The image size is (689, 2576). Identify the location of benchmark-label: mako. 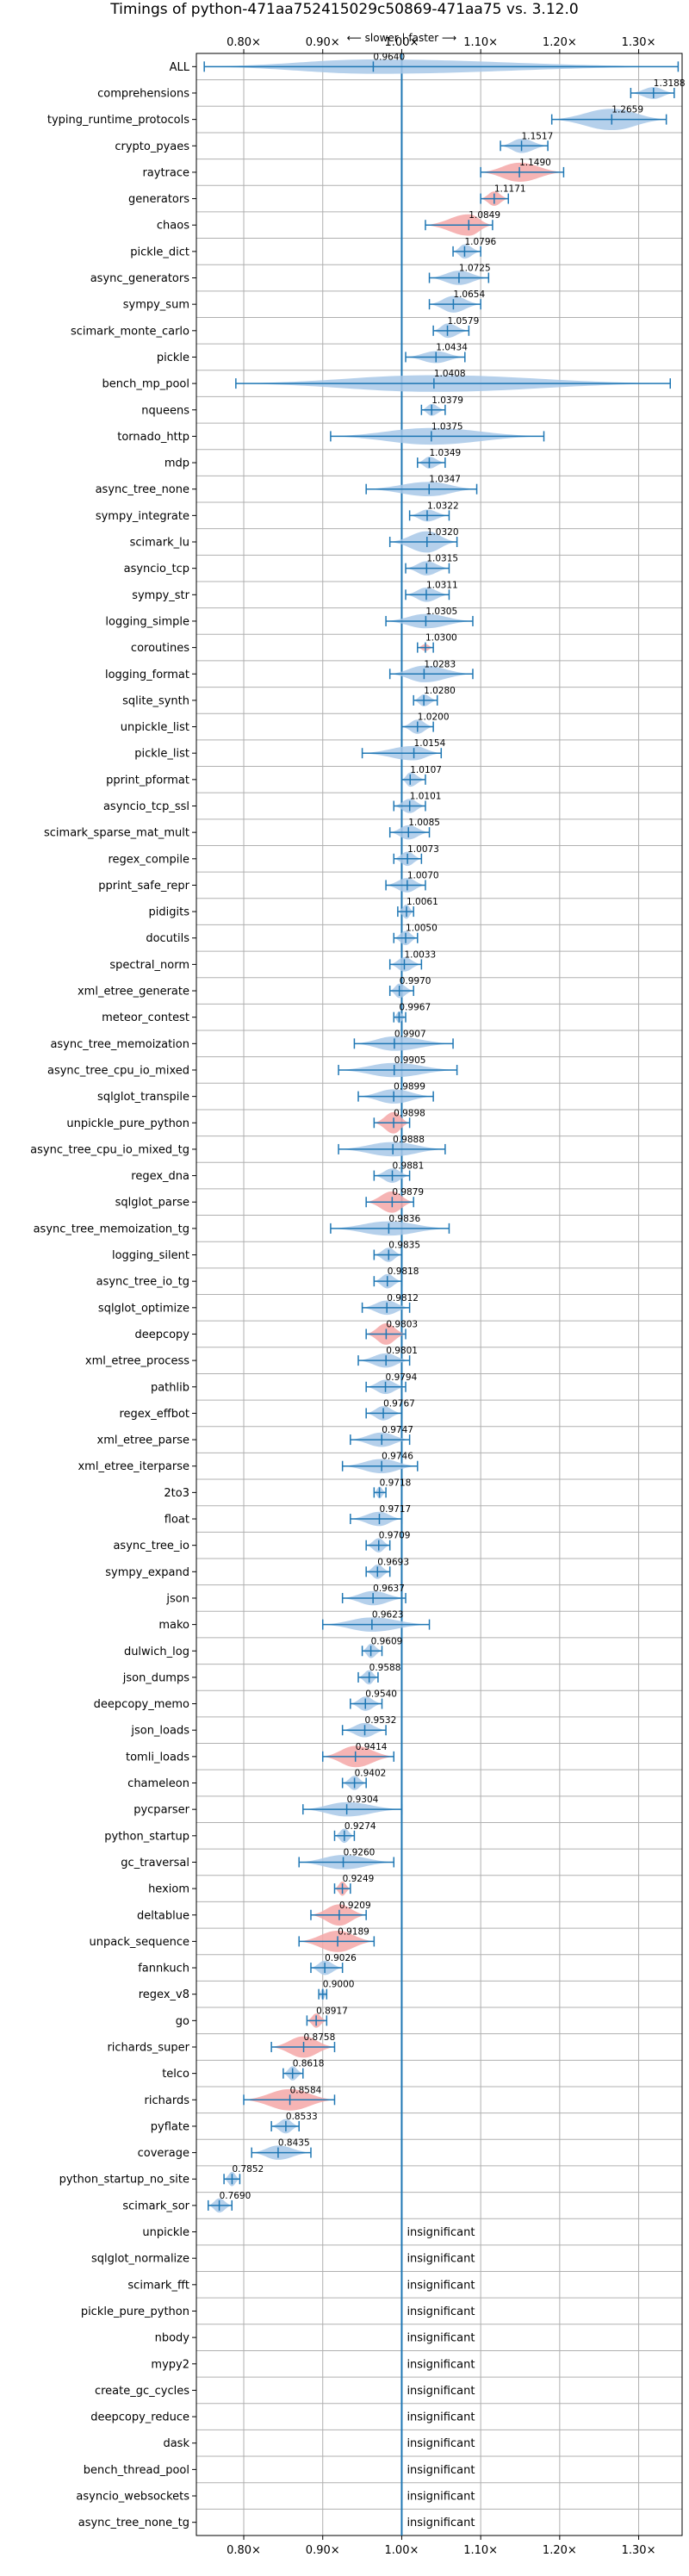
(173, 1626).